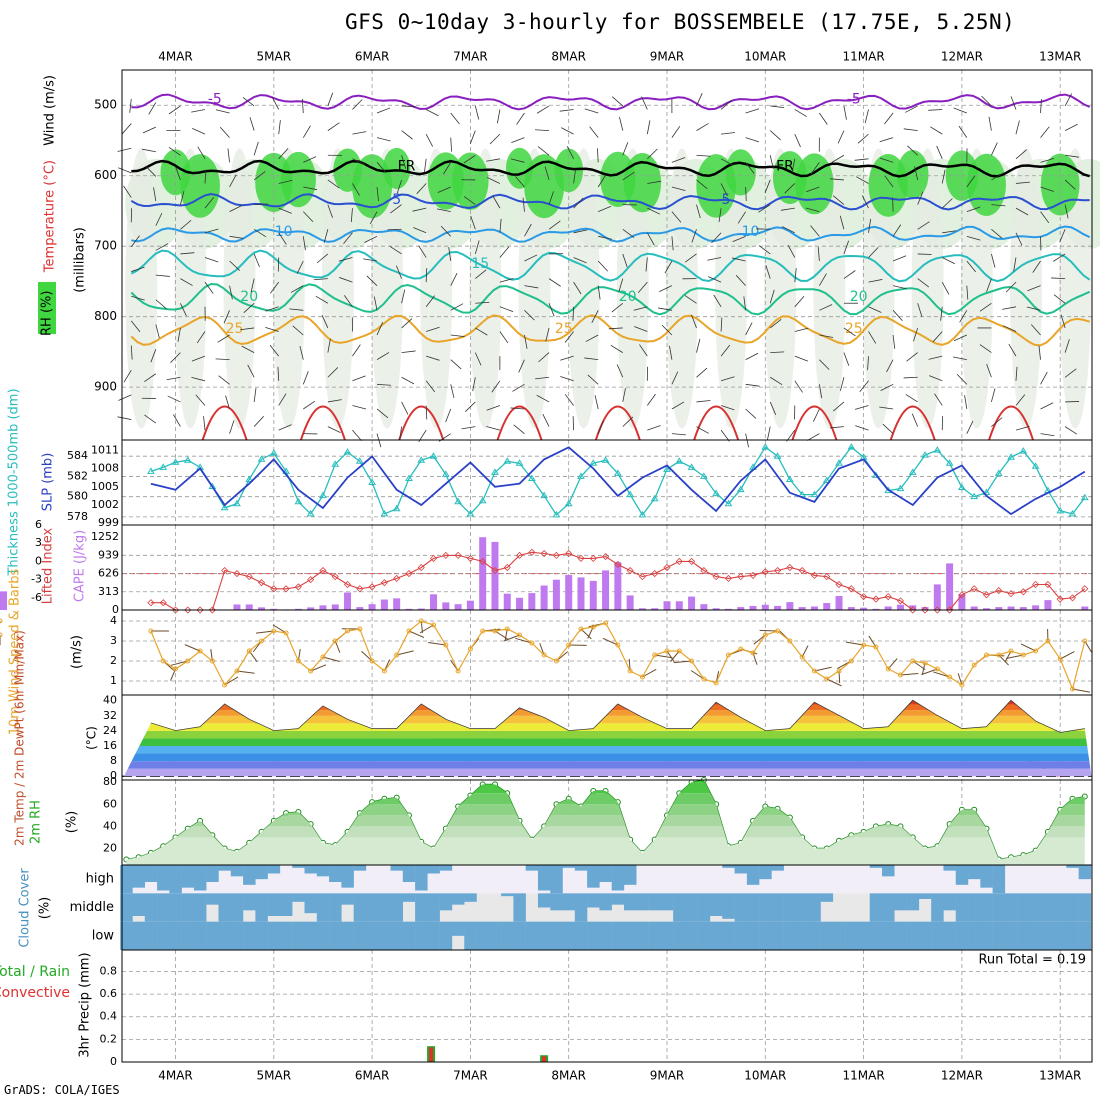 Image resolution: width=1100 pixels, height=1100 pixels. Describe the element at coordinates (765, 57) in the screenshot. I see `date-label-top: 10MAR` at that location.